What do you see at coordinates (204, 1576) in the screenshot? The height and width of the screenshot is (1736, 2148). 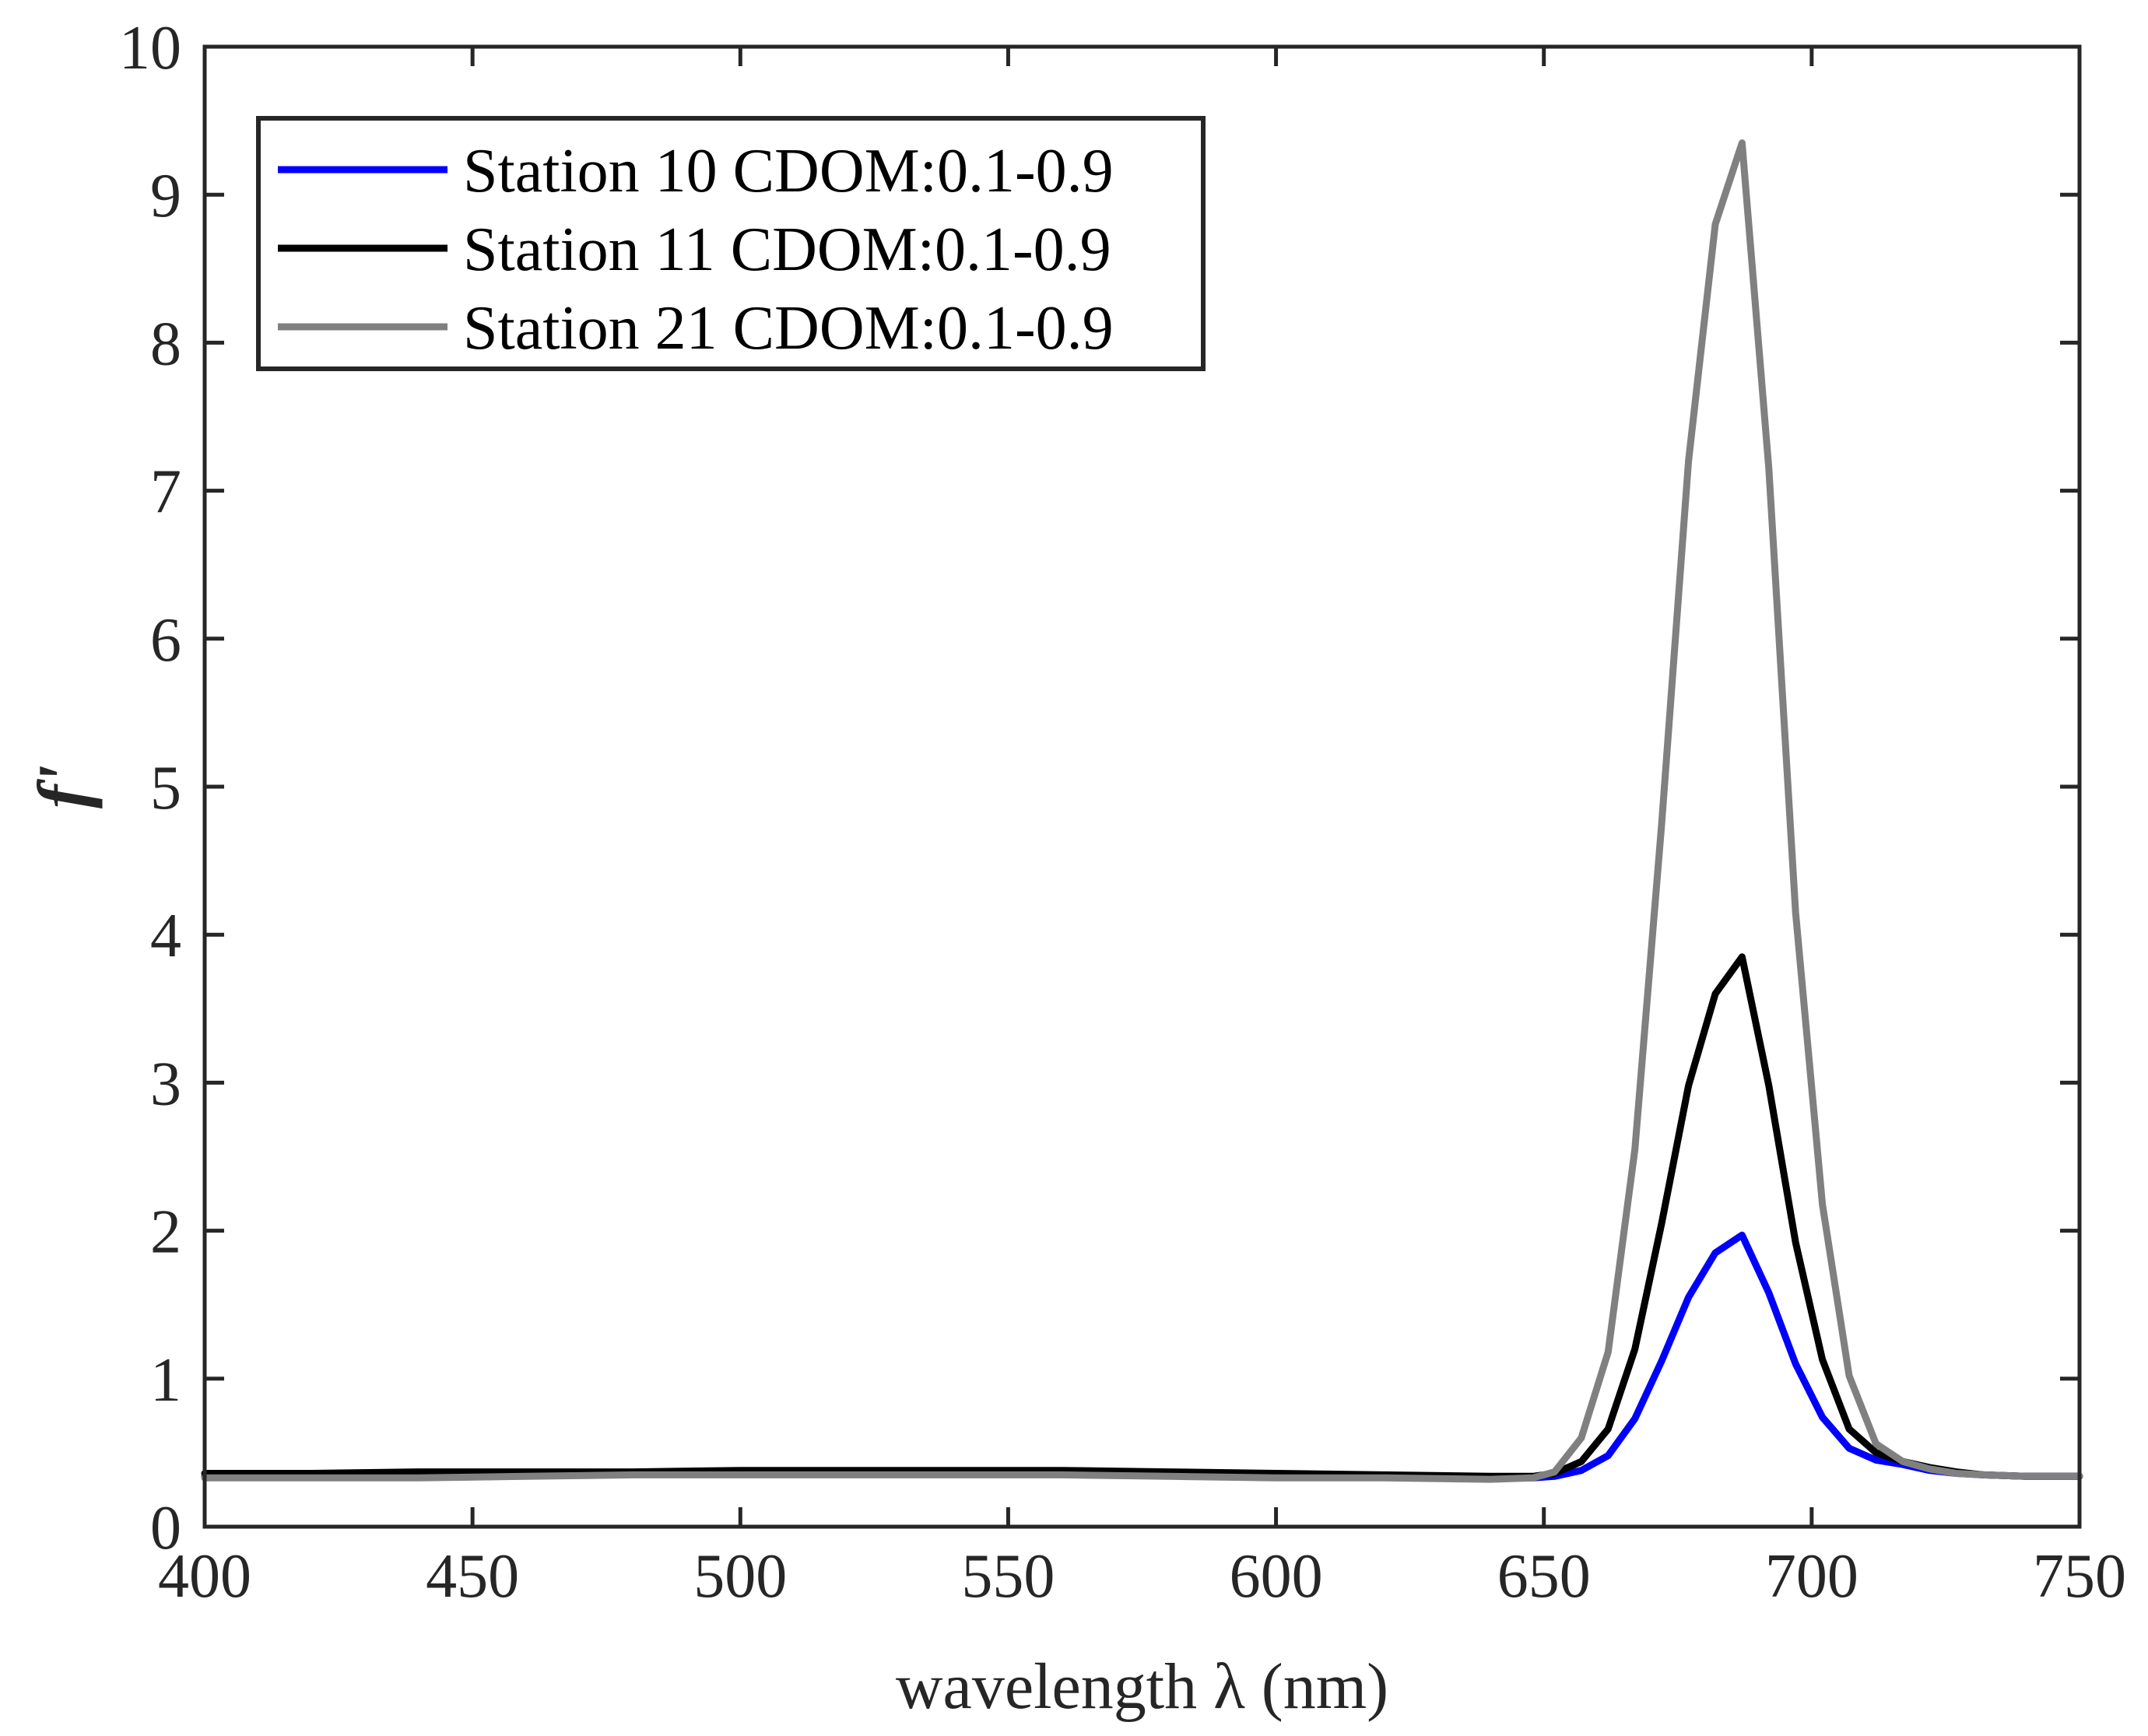 I see `x-tick-label: 400` at bounding box center [204, 1576].